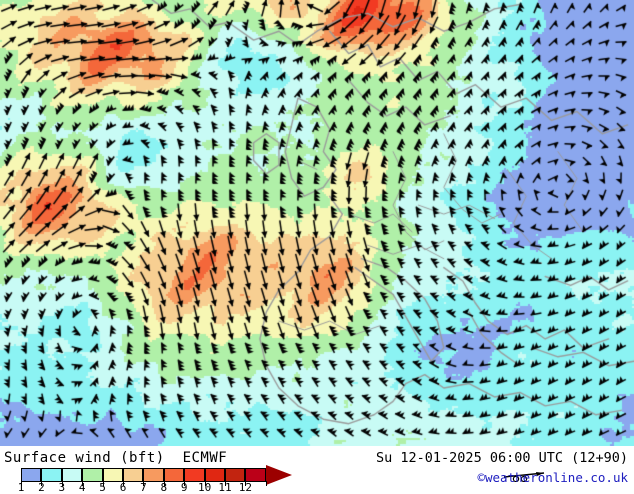 The image size is (634, 494). Describe the element at coordinates (82, 487) in the screenshot. I see `colorbar-label-4: 4` at that location.